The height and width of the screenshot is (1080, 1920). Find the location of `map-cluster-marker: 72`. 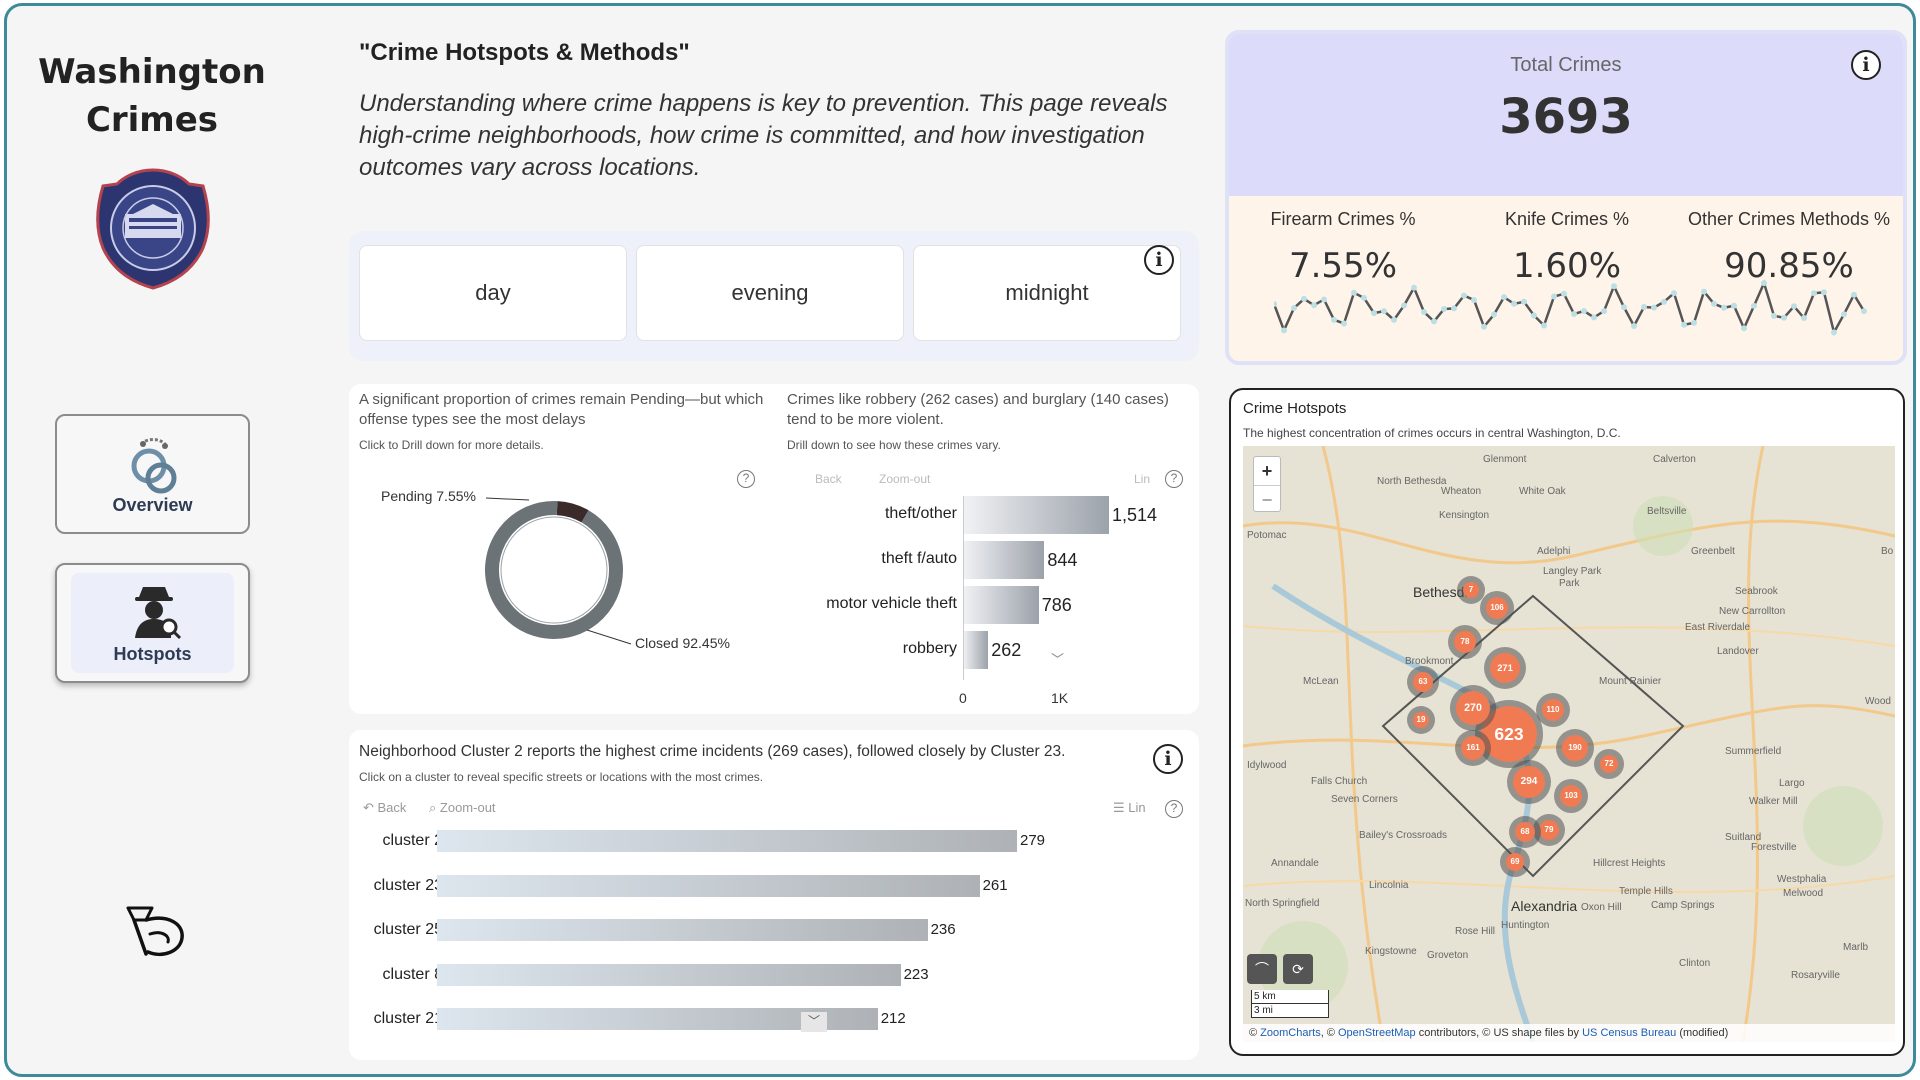

map-cluster-marker: 72 is located at coordinates (1609, 764).